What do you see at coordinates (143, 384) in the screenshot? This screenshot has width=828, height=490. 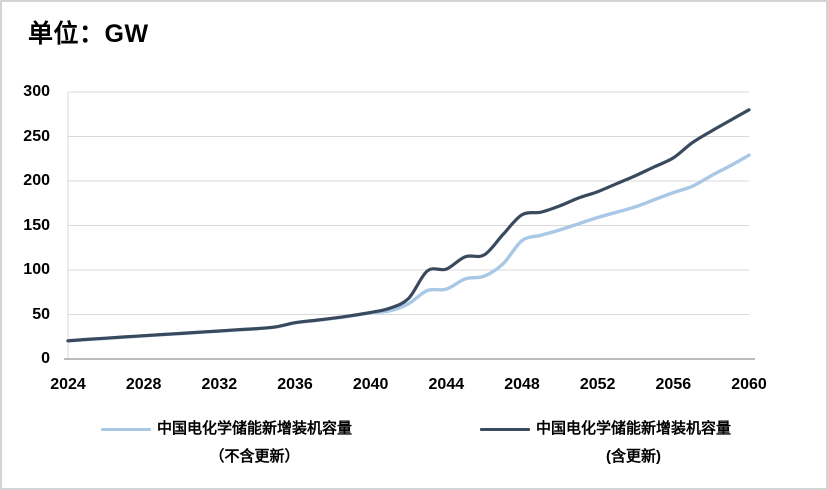 I see `x-tick-label-2028: 2028` at bounding box center [143, 384].